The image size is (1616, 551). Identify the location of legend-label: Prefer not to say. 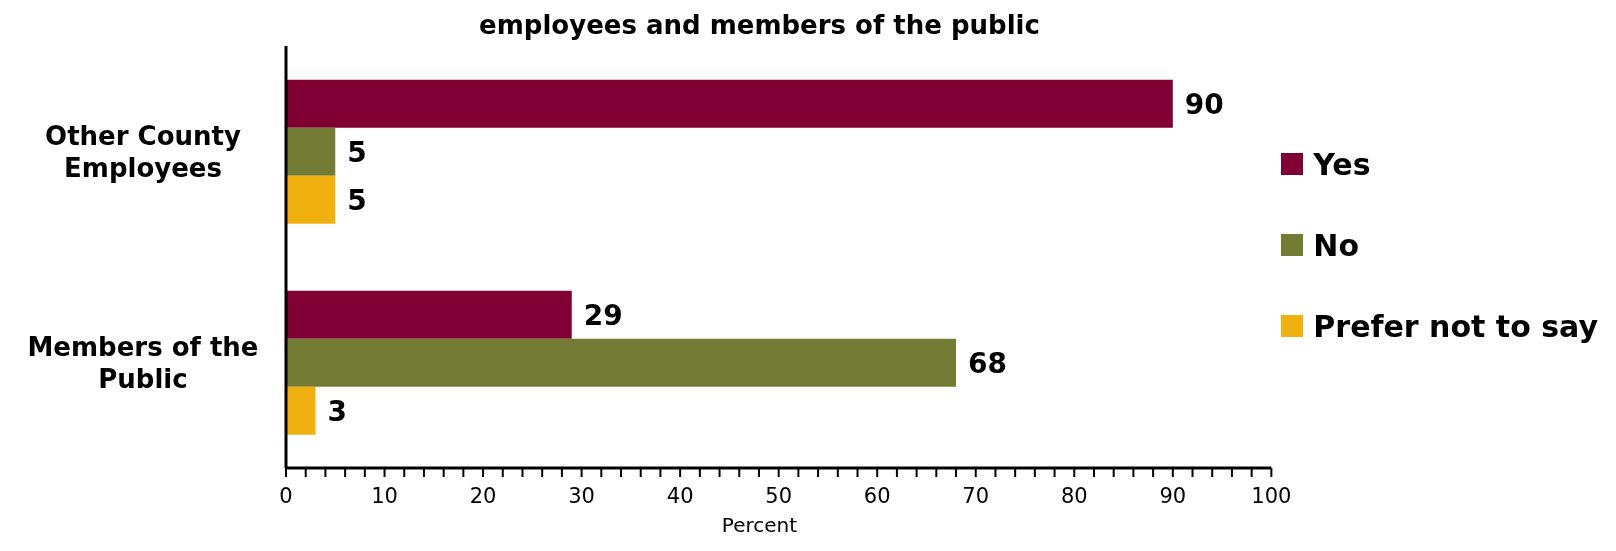
(1455, 326).